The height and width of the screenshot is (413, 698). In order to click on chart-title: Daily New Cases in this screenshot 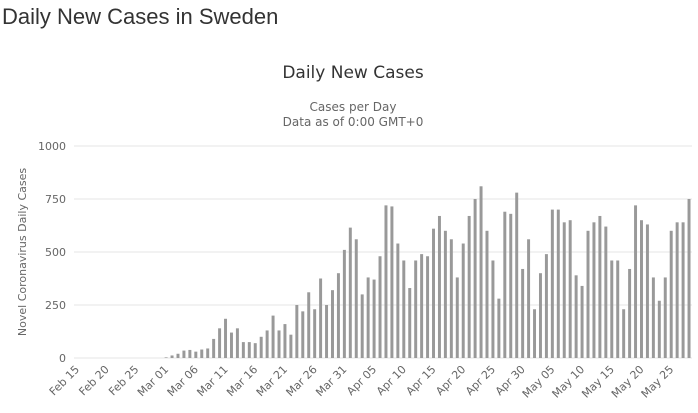, I will do `click(353, 73)`.